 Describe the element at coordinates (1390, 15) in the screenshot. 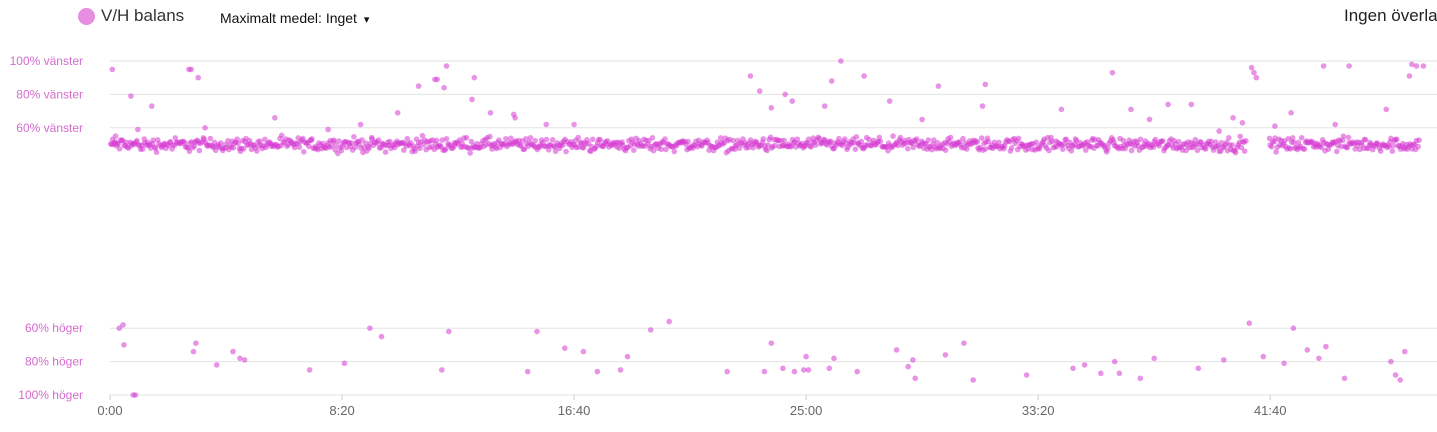

I see `overlay-selector: Ingen överla` at that location.